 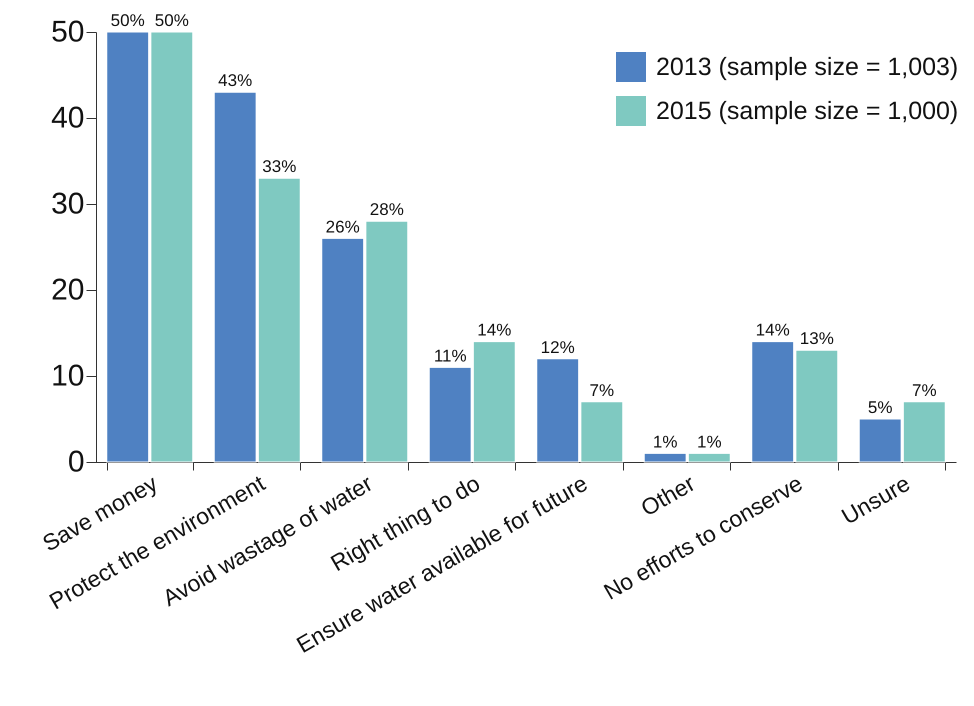 What do you see at coordinates (557, 347) in the screenshot?
I see `data-label: 12%` at bounding box center [557, 347].